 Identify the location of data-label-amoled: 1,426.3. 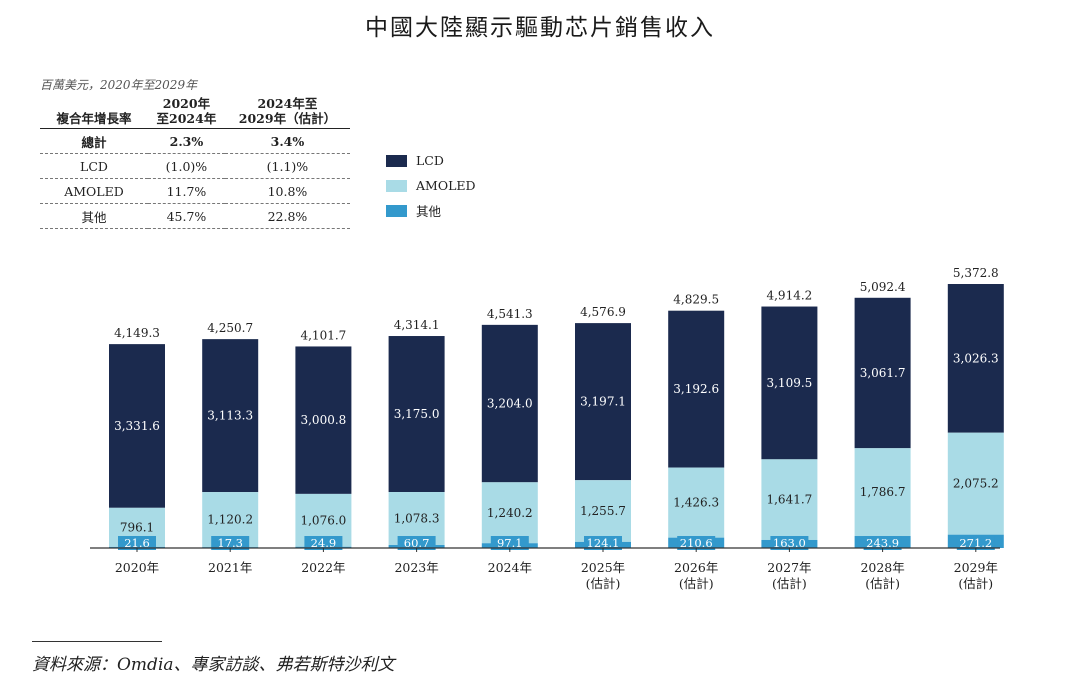
(696, 503).